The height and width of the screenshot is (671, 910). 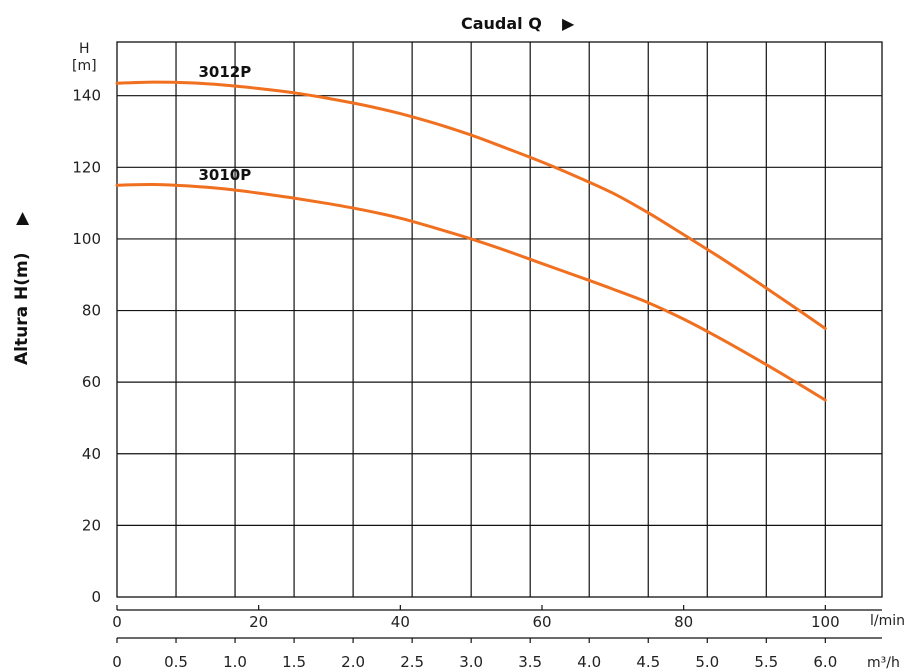 What do you see at coordinates (91, 311) in the screenshot?
I see `y-tick-label: 80` at bounding box center [91, 311].